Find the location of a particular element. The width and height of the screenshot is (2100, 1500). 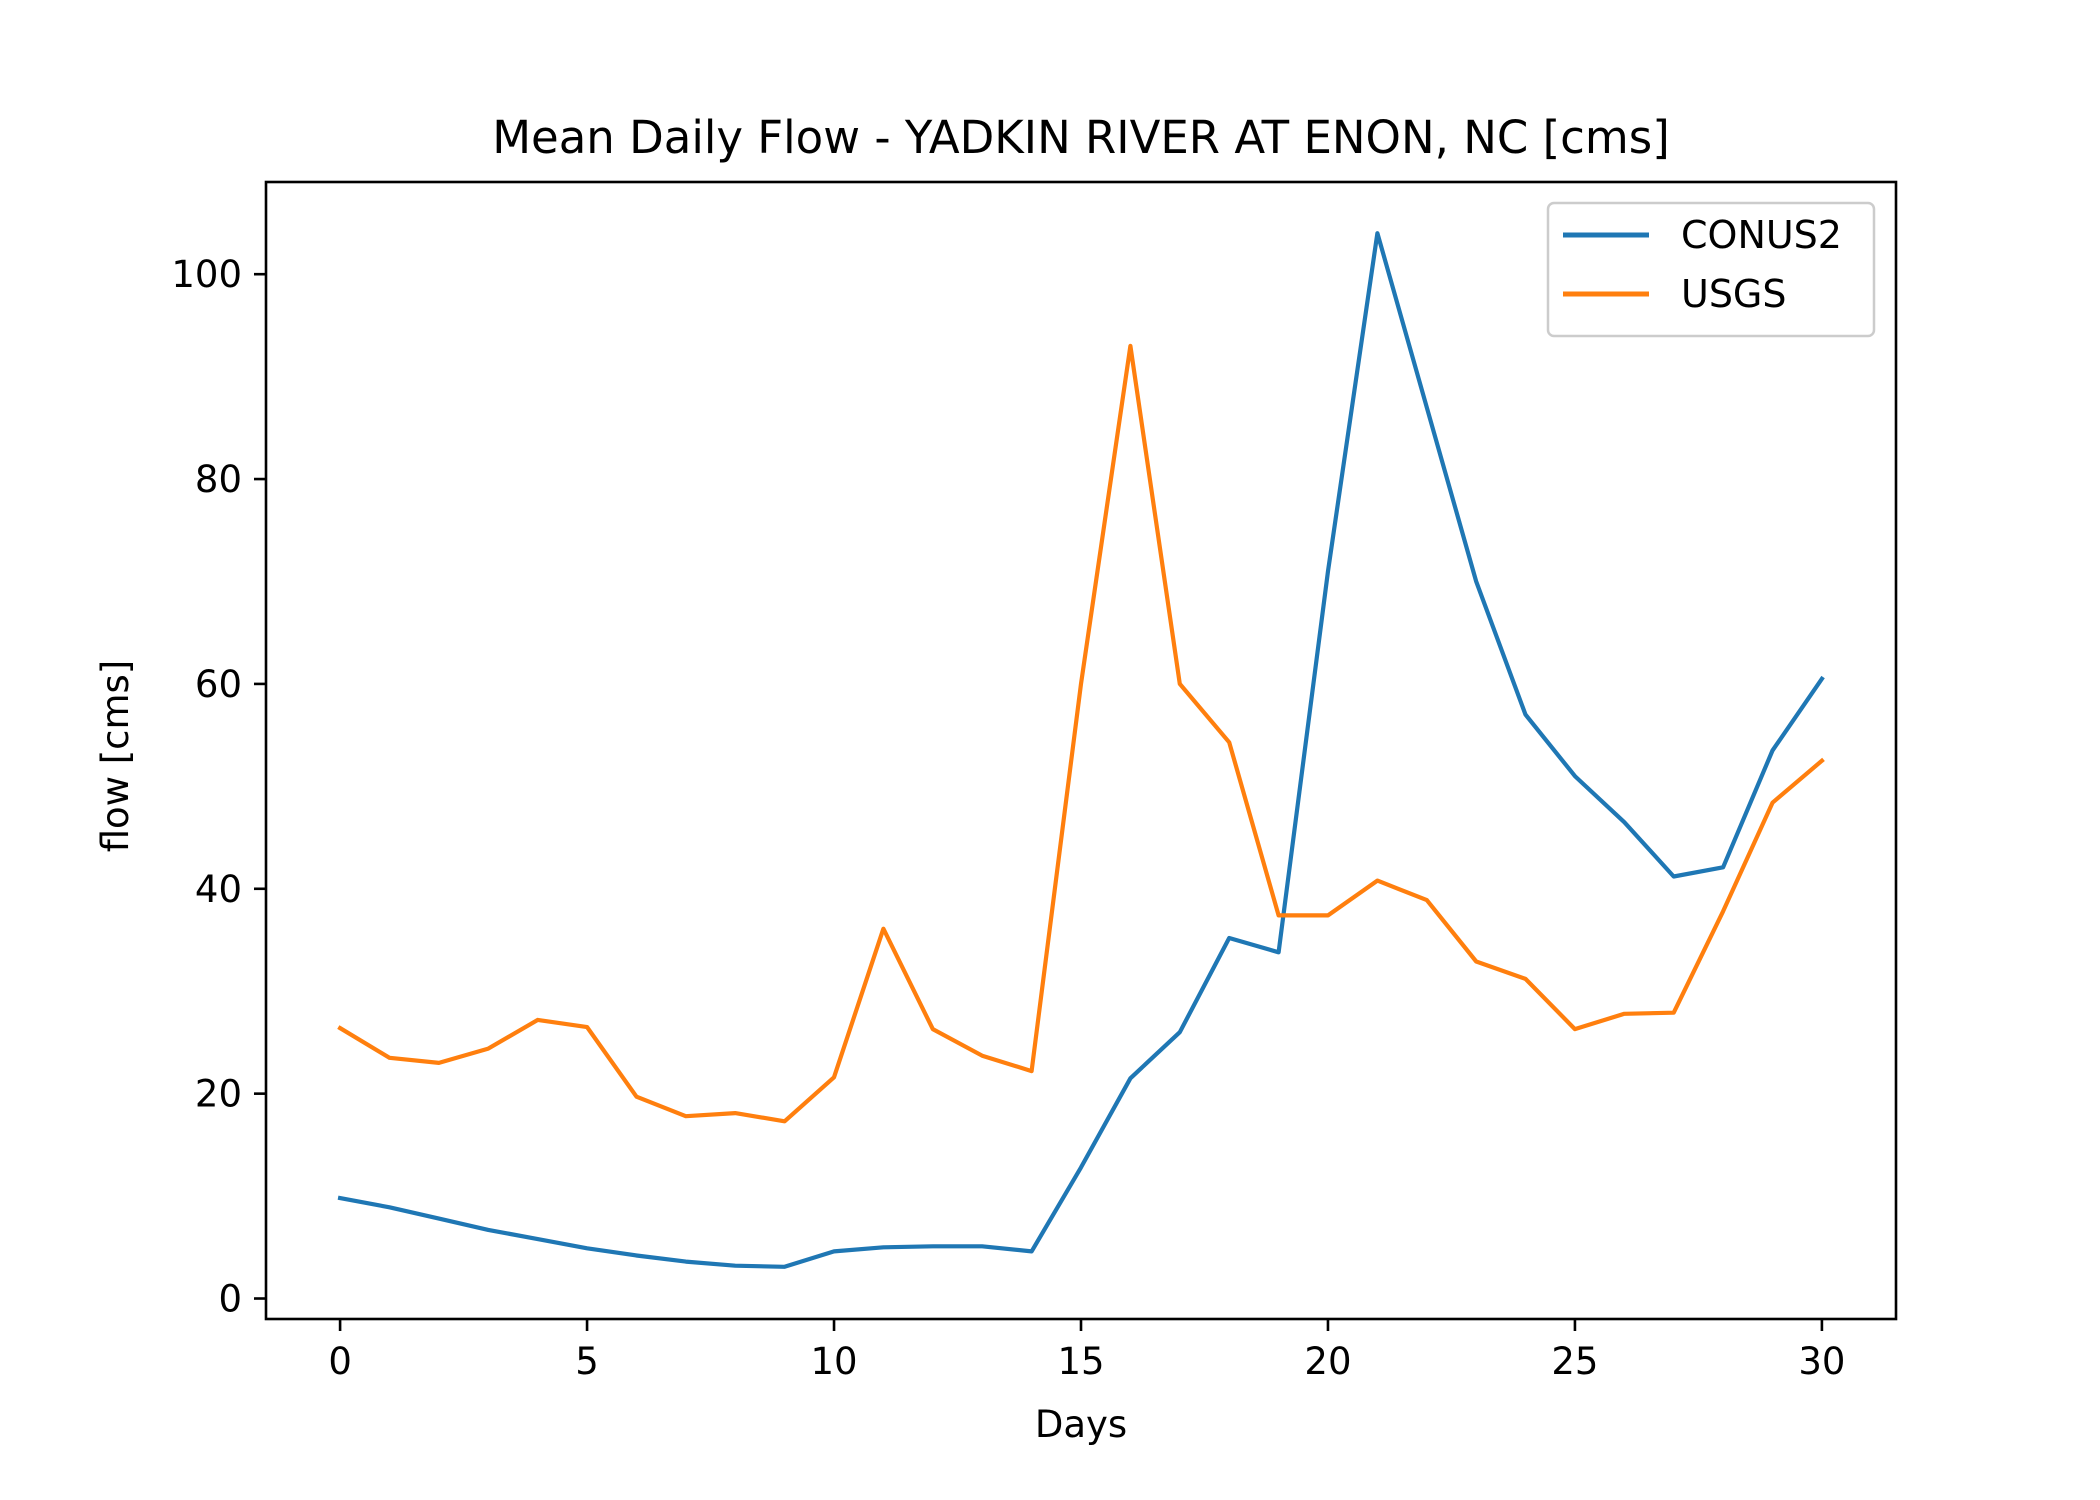

legend: CONUS2 USGS is located at coordinates (1711, 269).